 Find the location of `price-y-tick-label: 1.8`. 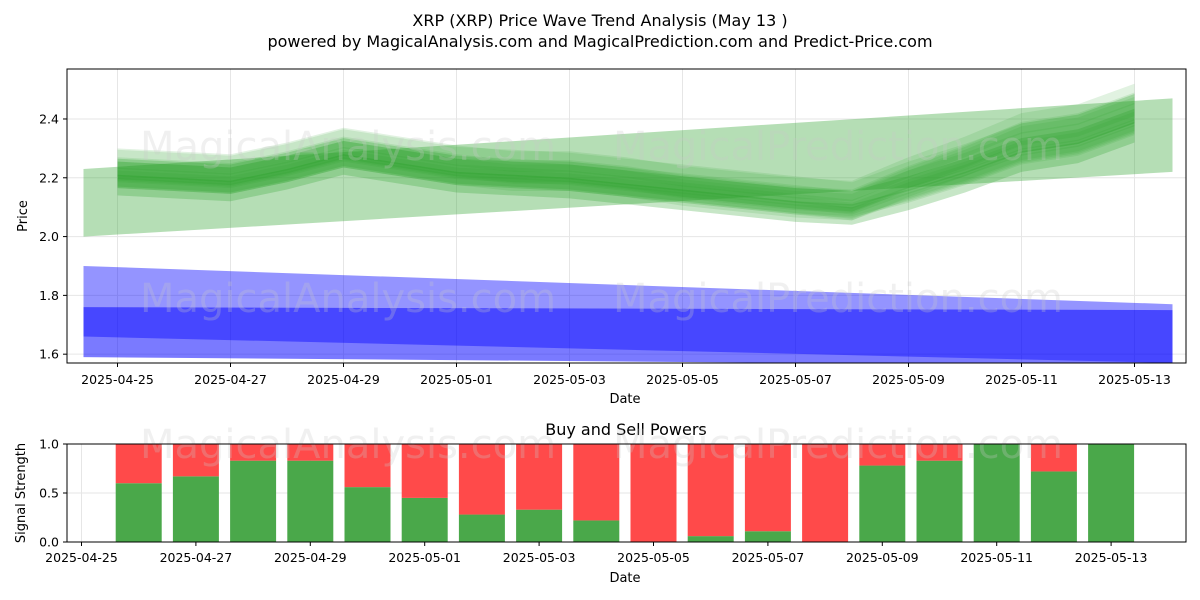

price-y-tick-label: 1.8 is located at coordinates (49, 295).